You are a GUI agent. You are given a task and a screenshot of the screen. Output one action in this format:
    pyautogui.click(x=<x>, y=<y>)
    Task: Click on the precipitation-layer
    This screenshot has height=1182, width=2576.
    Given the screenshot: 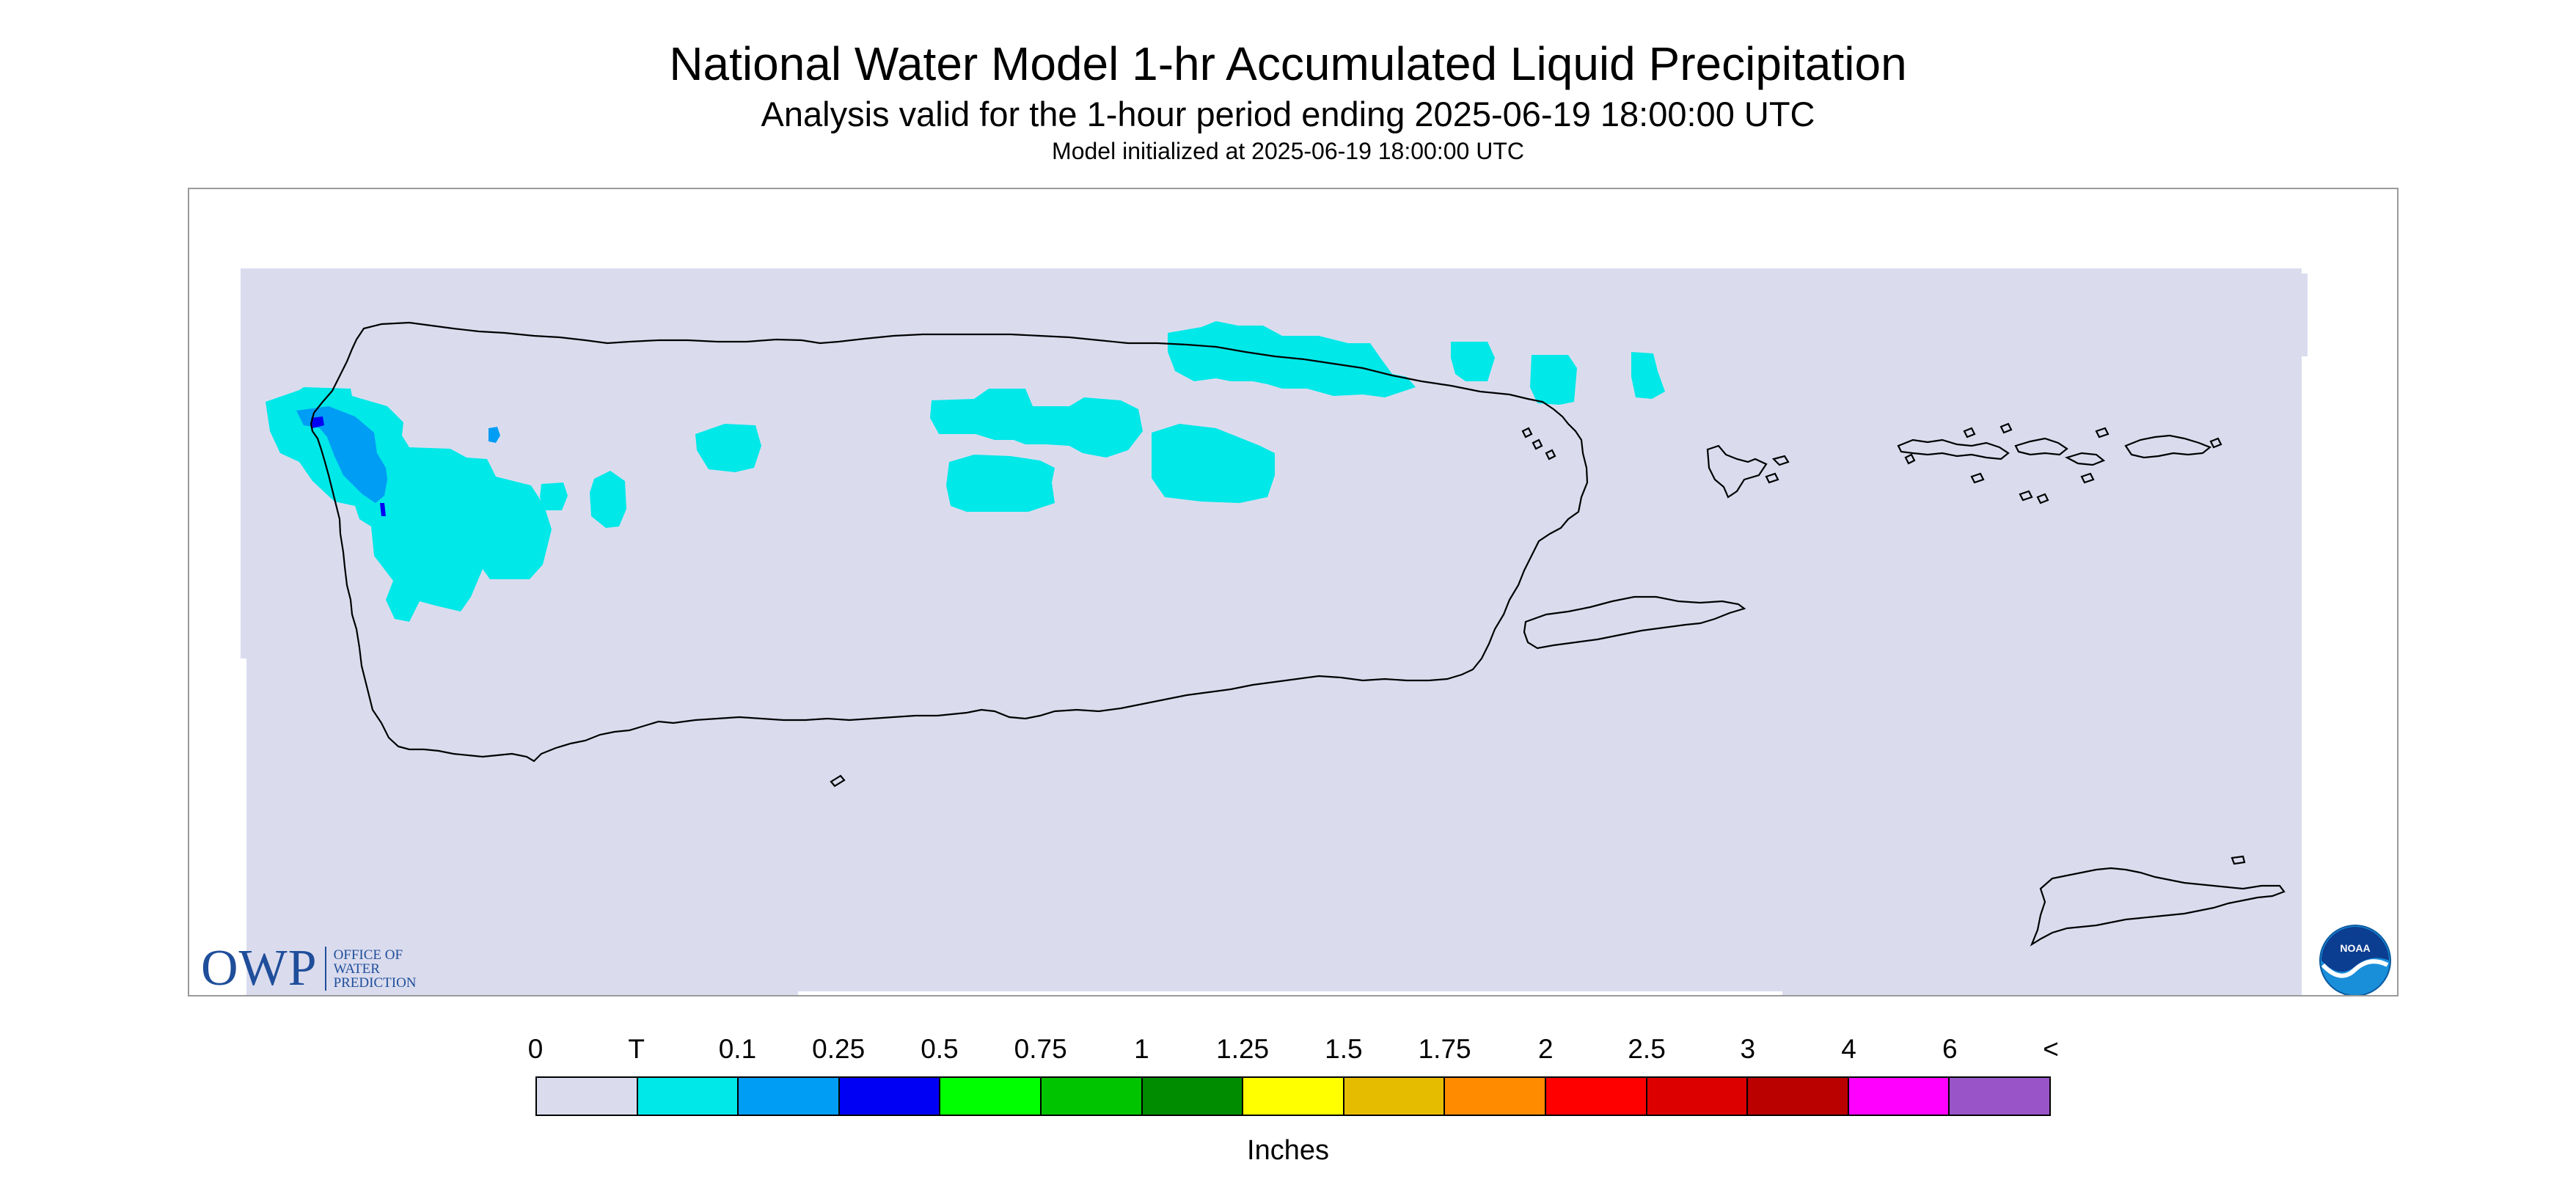 What is the action you would take?
    pyautogui.click(x=966, y=471)
    